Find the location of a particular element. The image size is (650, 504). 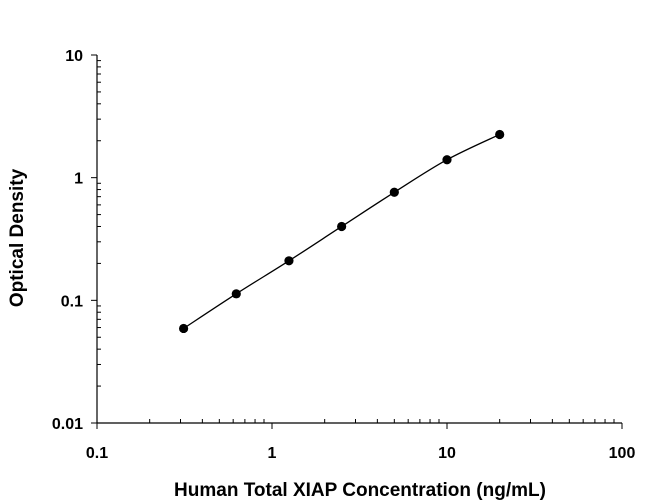

y-tick-label: 0.1 is located at coordinates (72, 301).